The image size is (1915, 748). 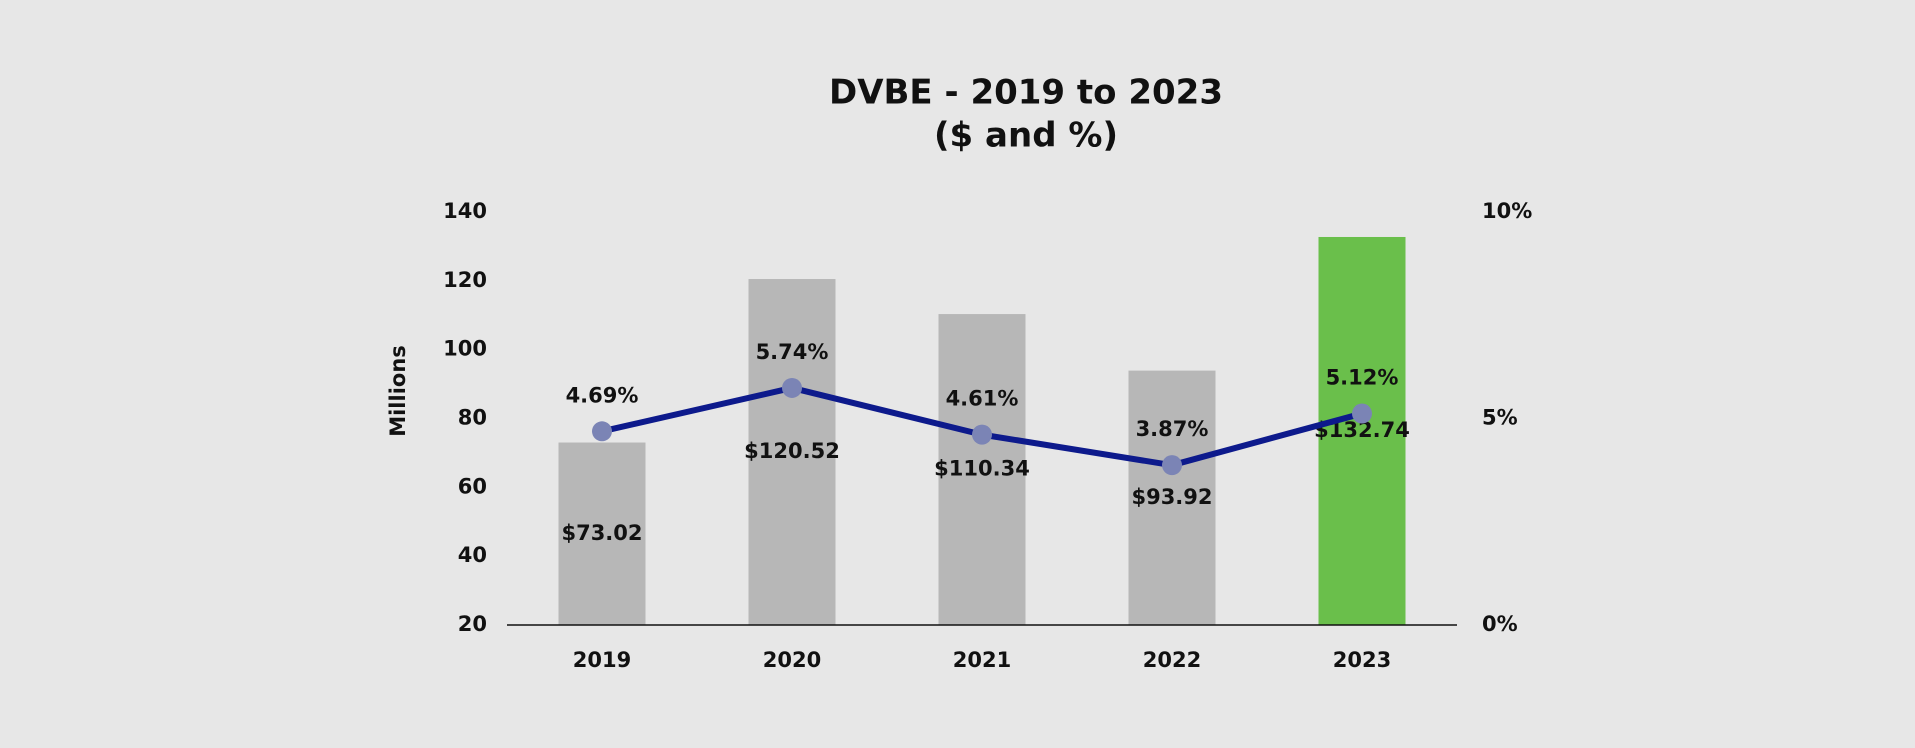 What do you see at coordinates (982, 399) in the screenshot?
I see `line-value-label: 4.61%` at bounding box center [982, 399].